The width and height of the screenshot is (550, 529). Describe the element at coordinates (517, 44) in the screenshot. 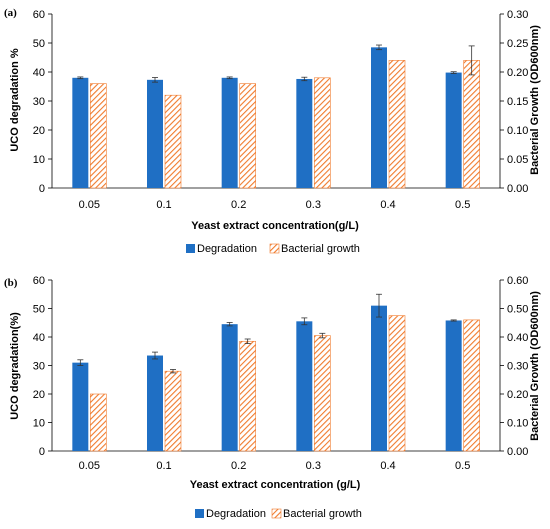

I see `y2-tick-label: 0.25` at that location.